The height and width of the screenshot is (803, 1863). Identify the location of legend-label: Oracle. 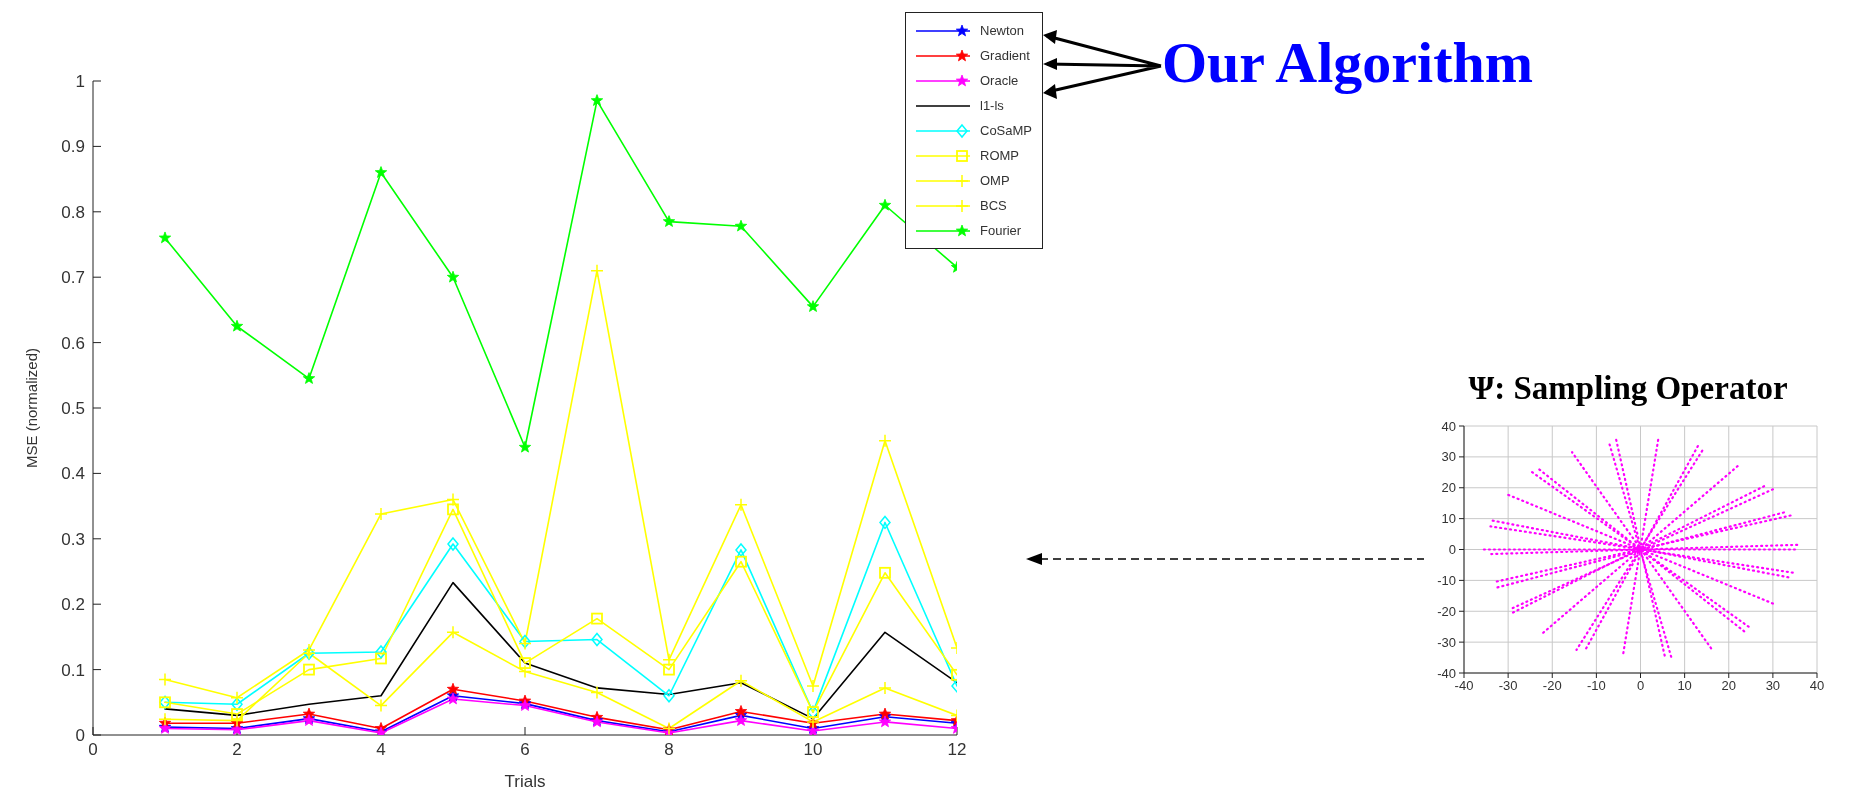
(999, 80).